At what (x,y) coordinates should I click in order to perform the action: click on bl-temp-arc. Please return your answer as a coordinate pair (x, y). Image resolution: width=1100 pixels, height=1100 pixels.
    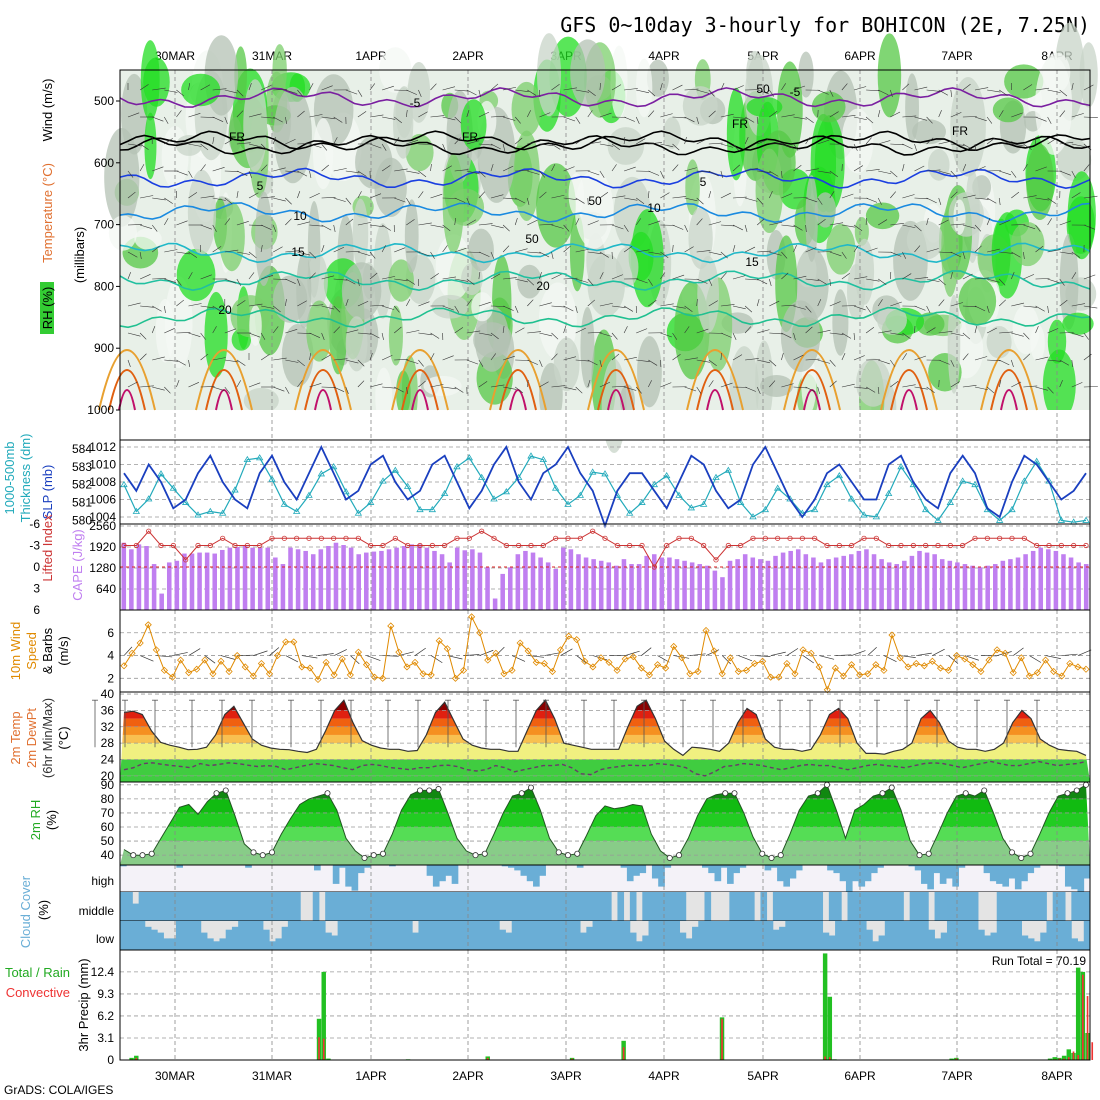
    Looking at the image, I should click on (812, 380).